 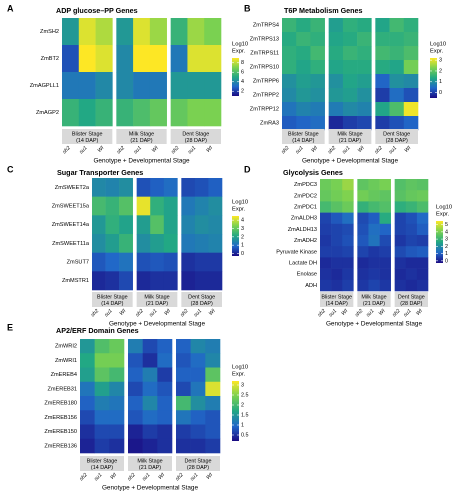 What do you see at coordinates (97, 330) in the screenshot?
I see `panel-title: AP2/ERF Domain Genes` at bounding box center [97, 330].